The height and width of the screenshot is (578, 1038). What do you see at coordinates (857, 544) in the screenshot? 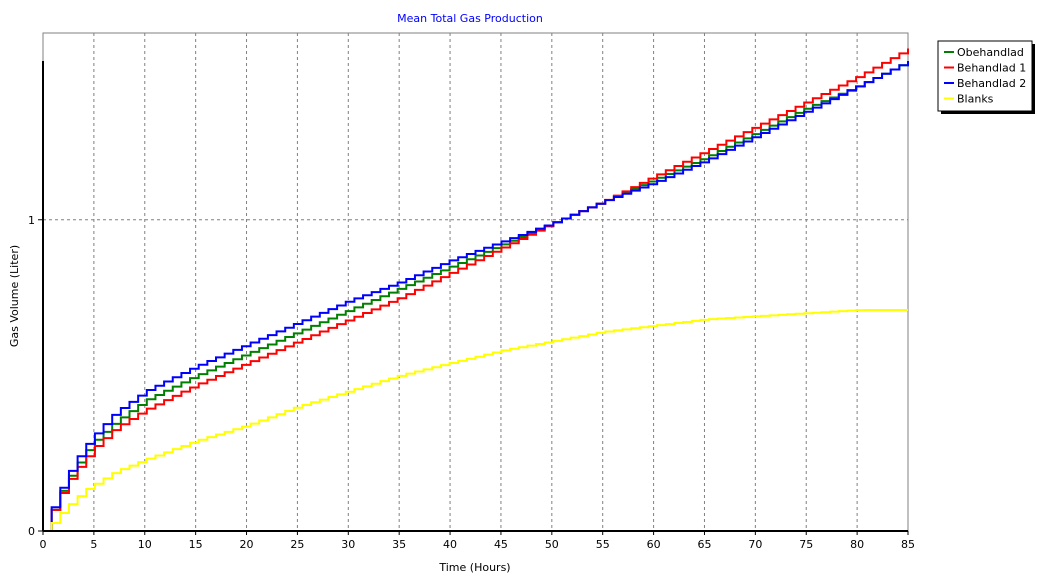
I see `x-tick-label: 80` at bounding box center [857, 544].